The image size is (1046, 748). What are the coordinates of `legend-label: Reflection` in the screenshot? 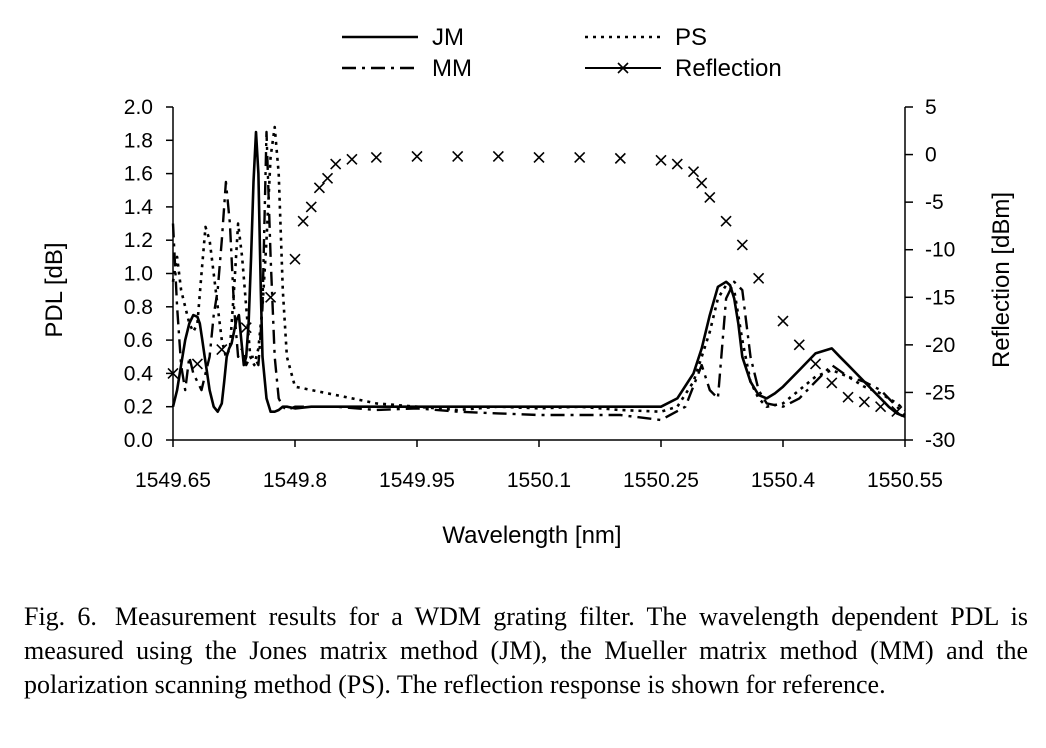 It's located at (728, 68).